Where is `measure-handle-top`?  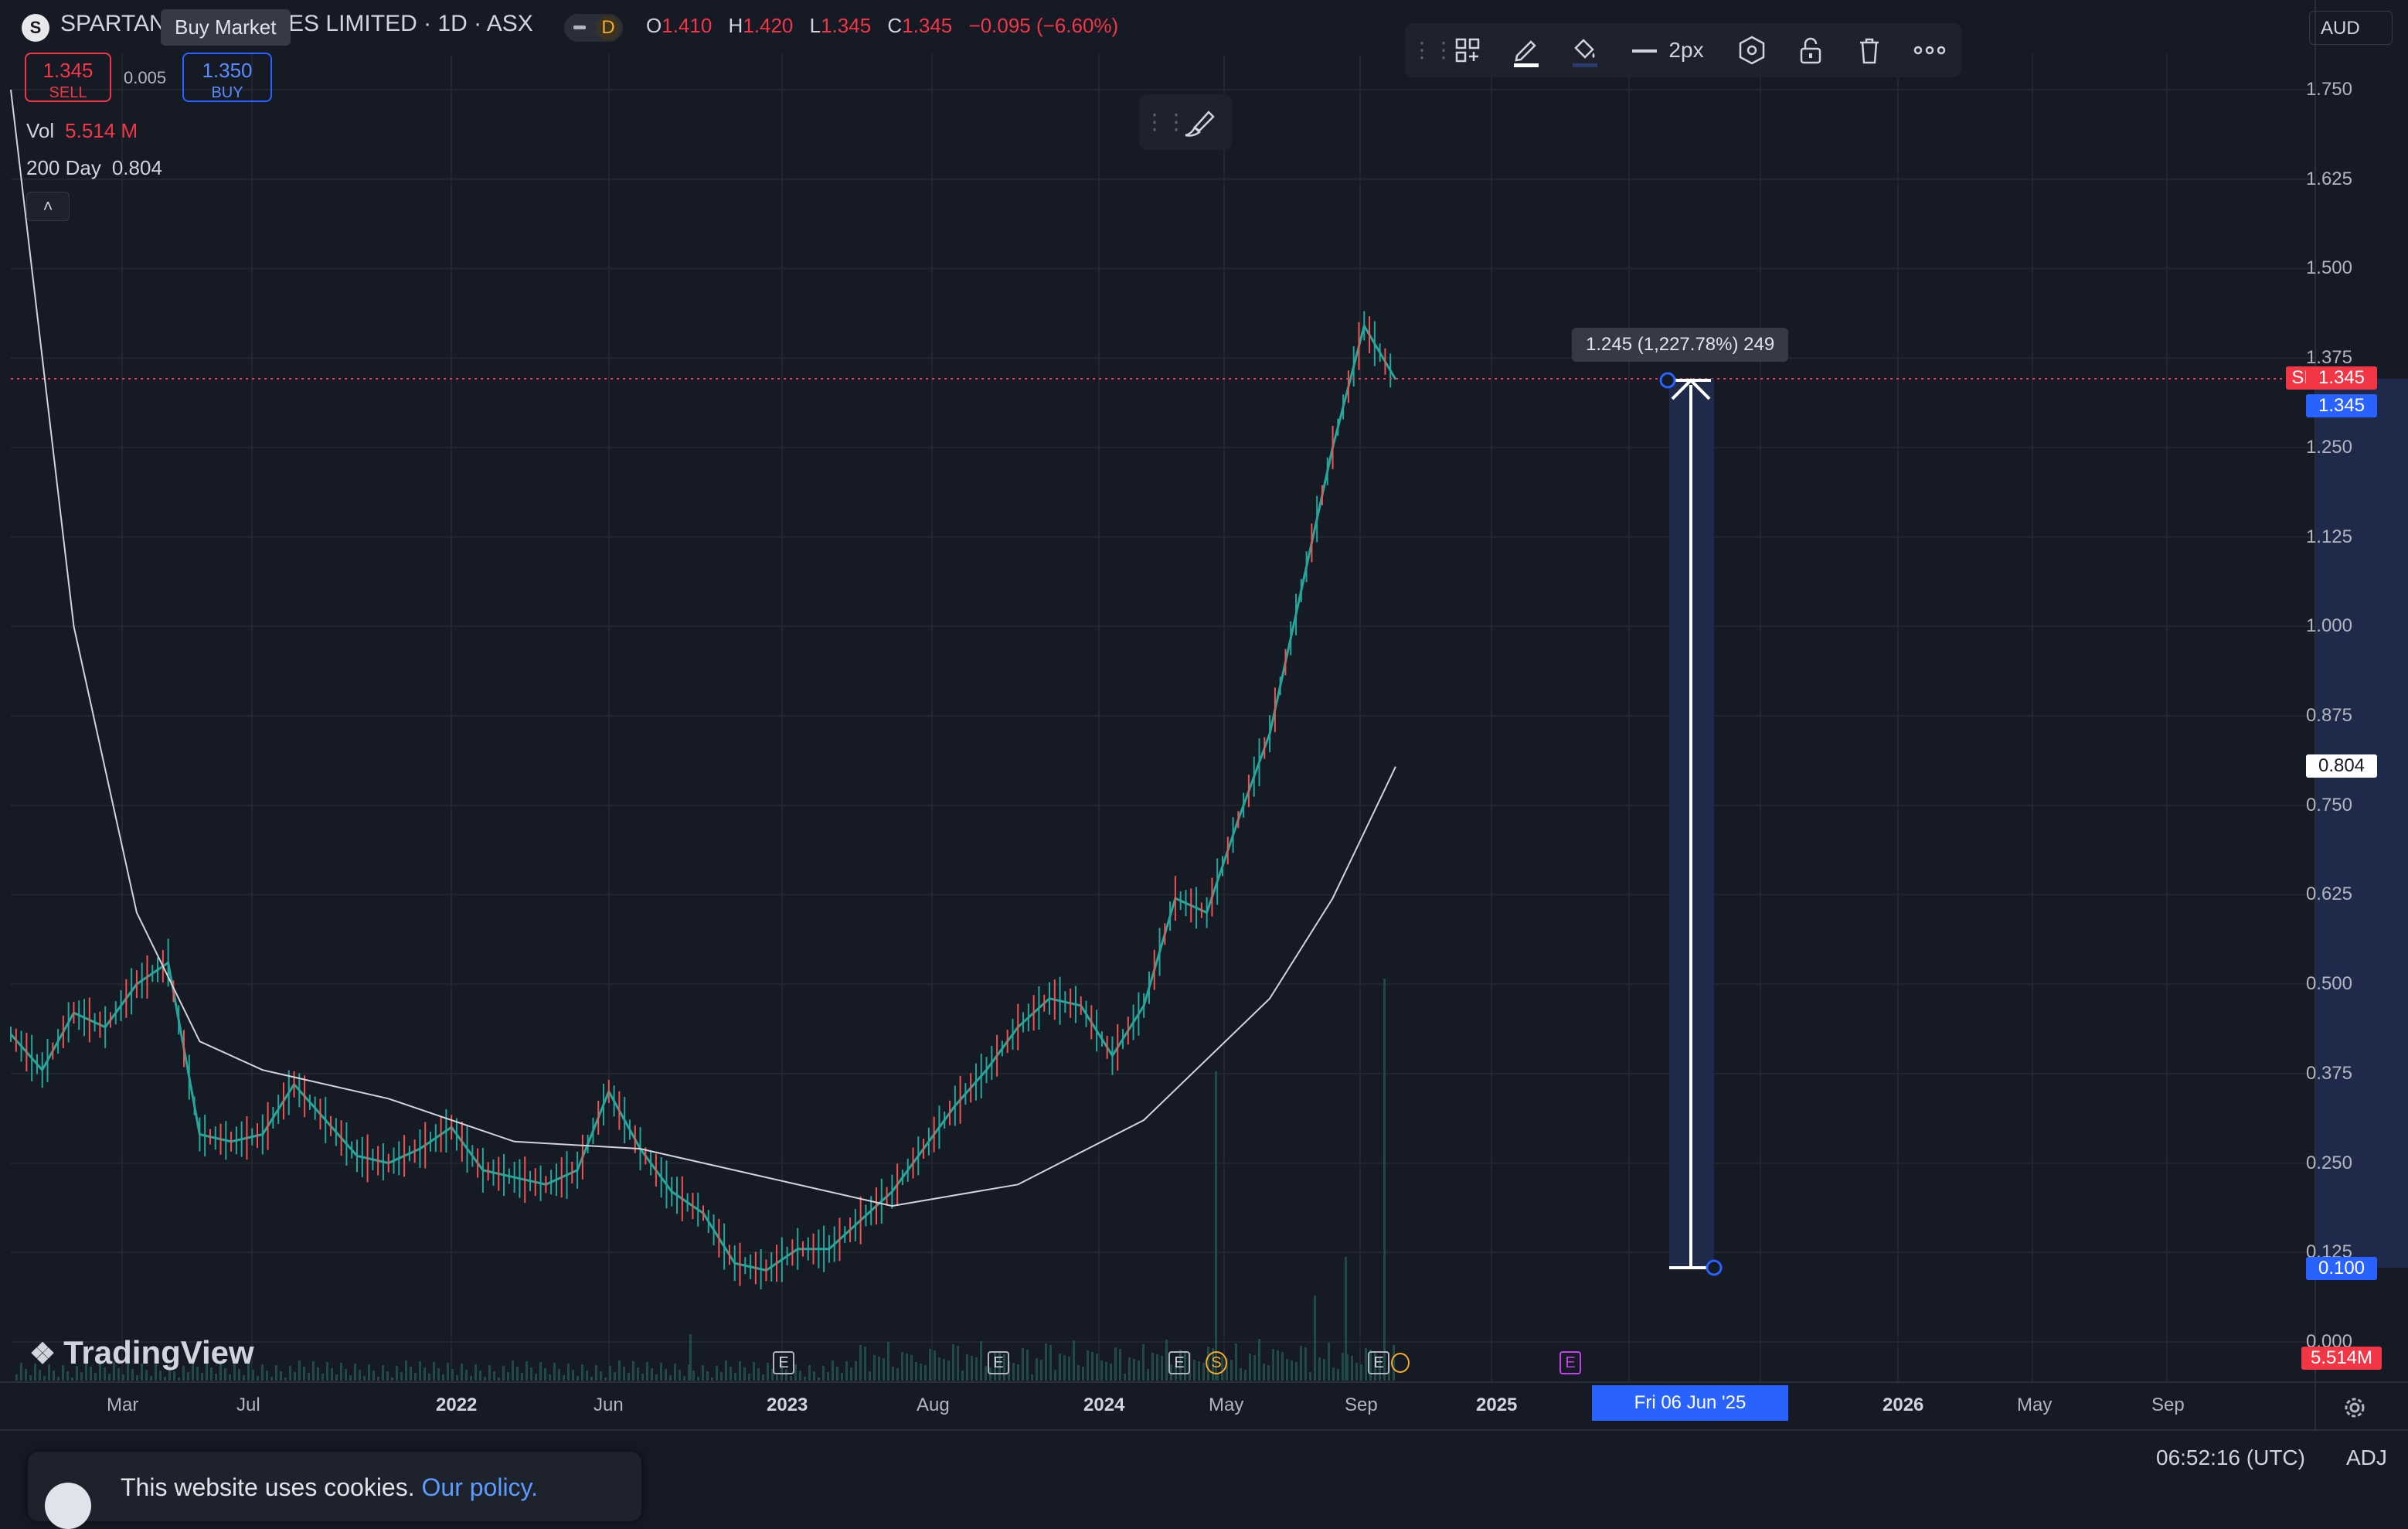
measure-handle-top is located at coordinates (1667, 380).